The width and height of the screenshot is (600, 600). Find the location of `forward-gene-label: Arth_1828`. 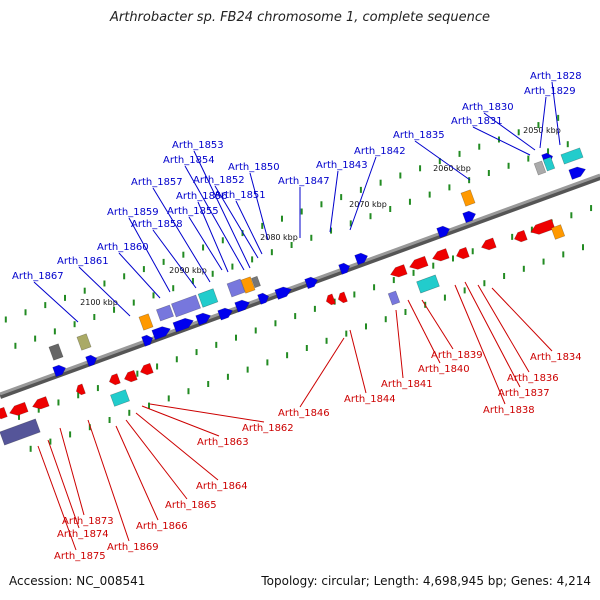

forward-gene-label: Arth_1828 is located at coordinates (556, 76).